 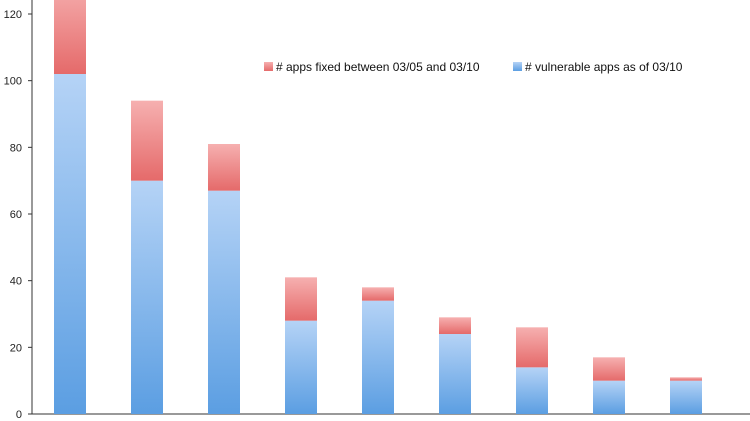 I want to click on y-tick-label: 100, so click(x=13, y=82).